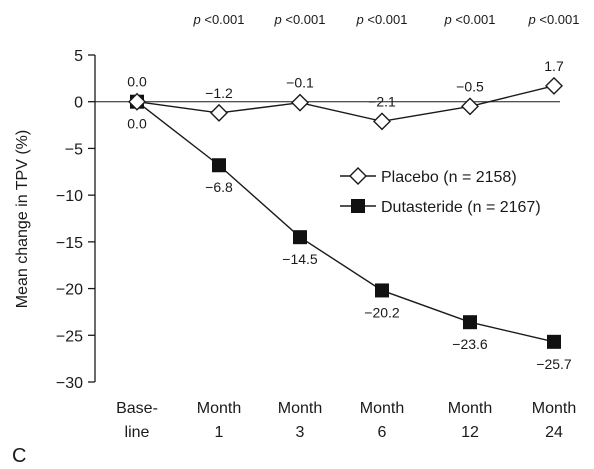 The width and height of the screenshot is (594, 469). What do you see at coordinates (382, 101) in the screenshot?
I see `placebo-data-label: −2.1` at bounding box center [382, 101].